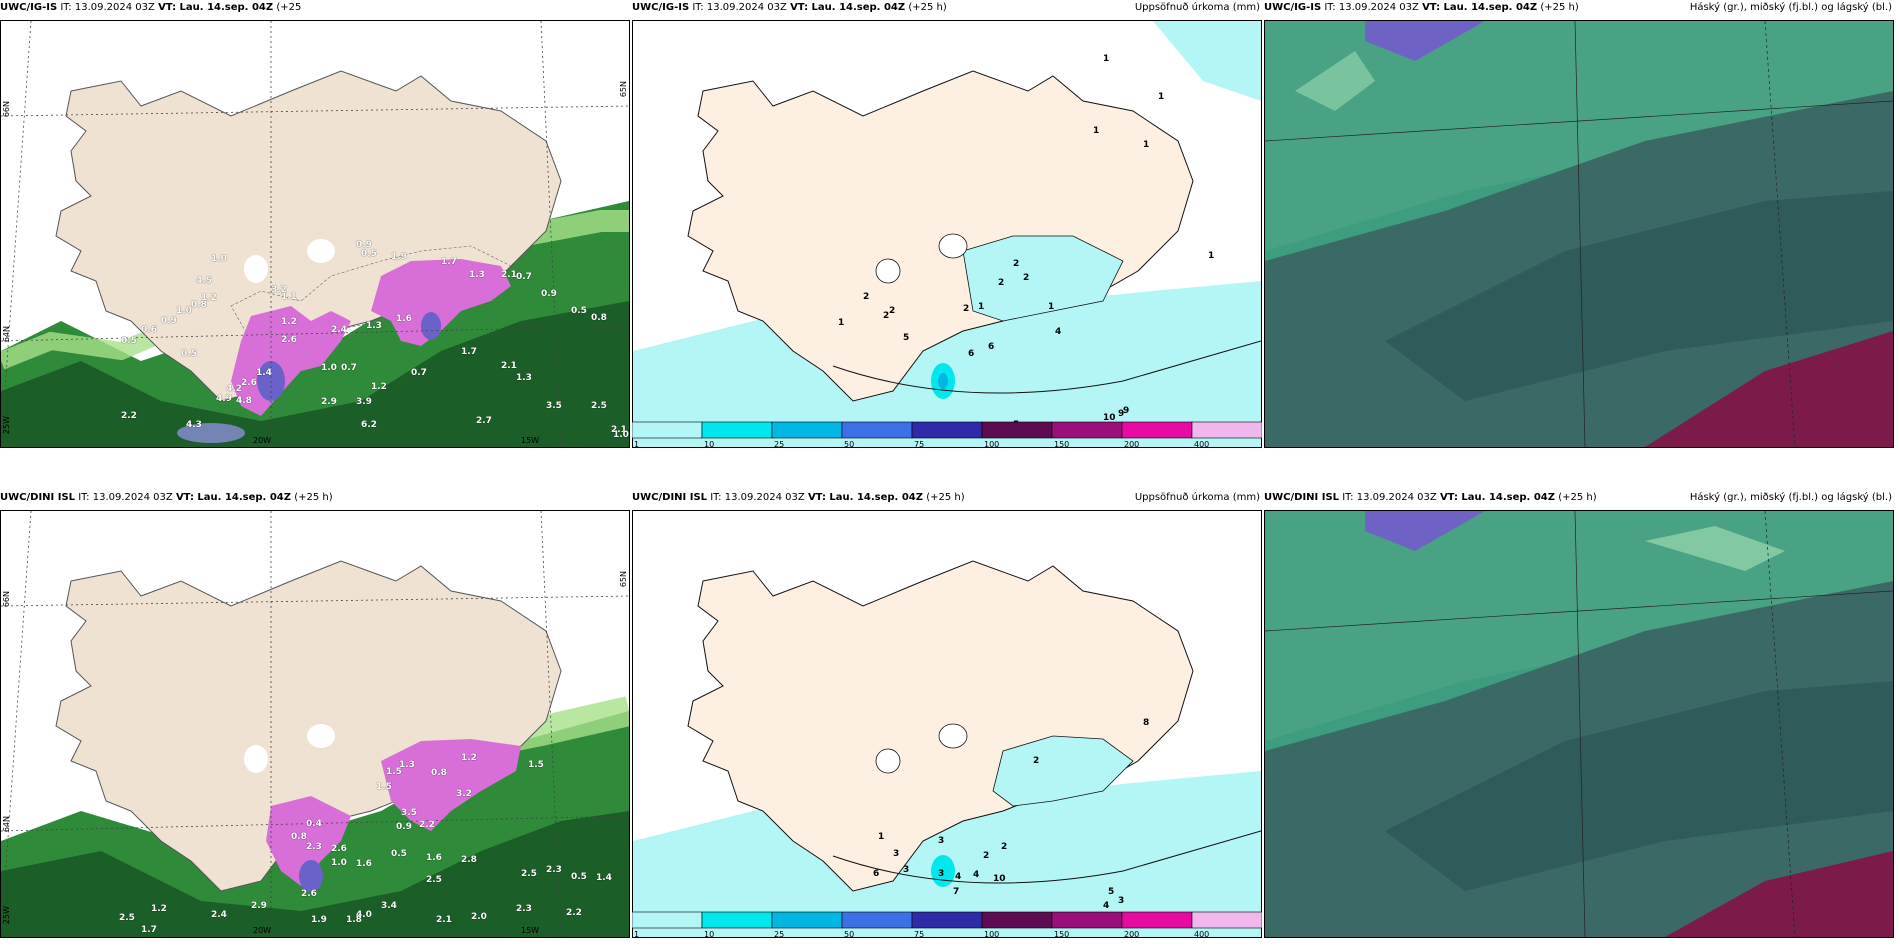  I want to click on colorbar-tick-label: 75, so click(919, 444).